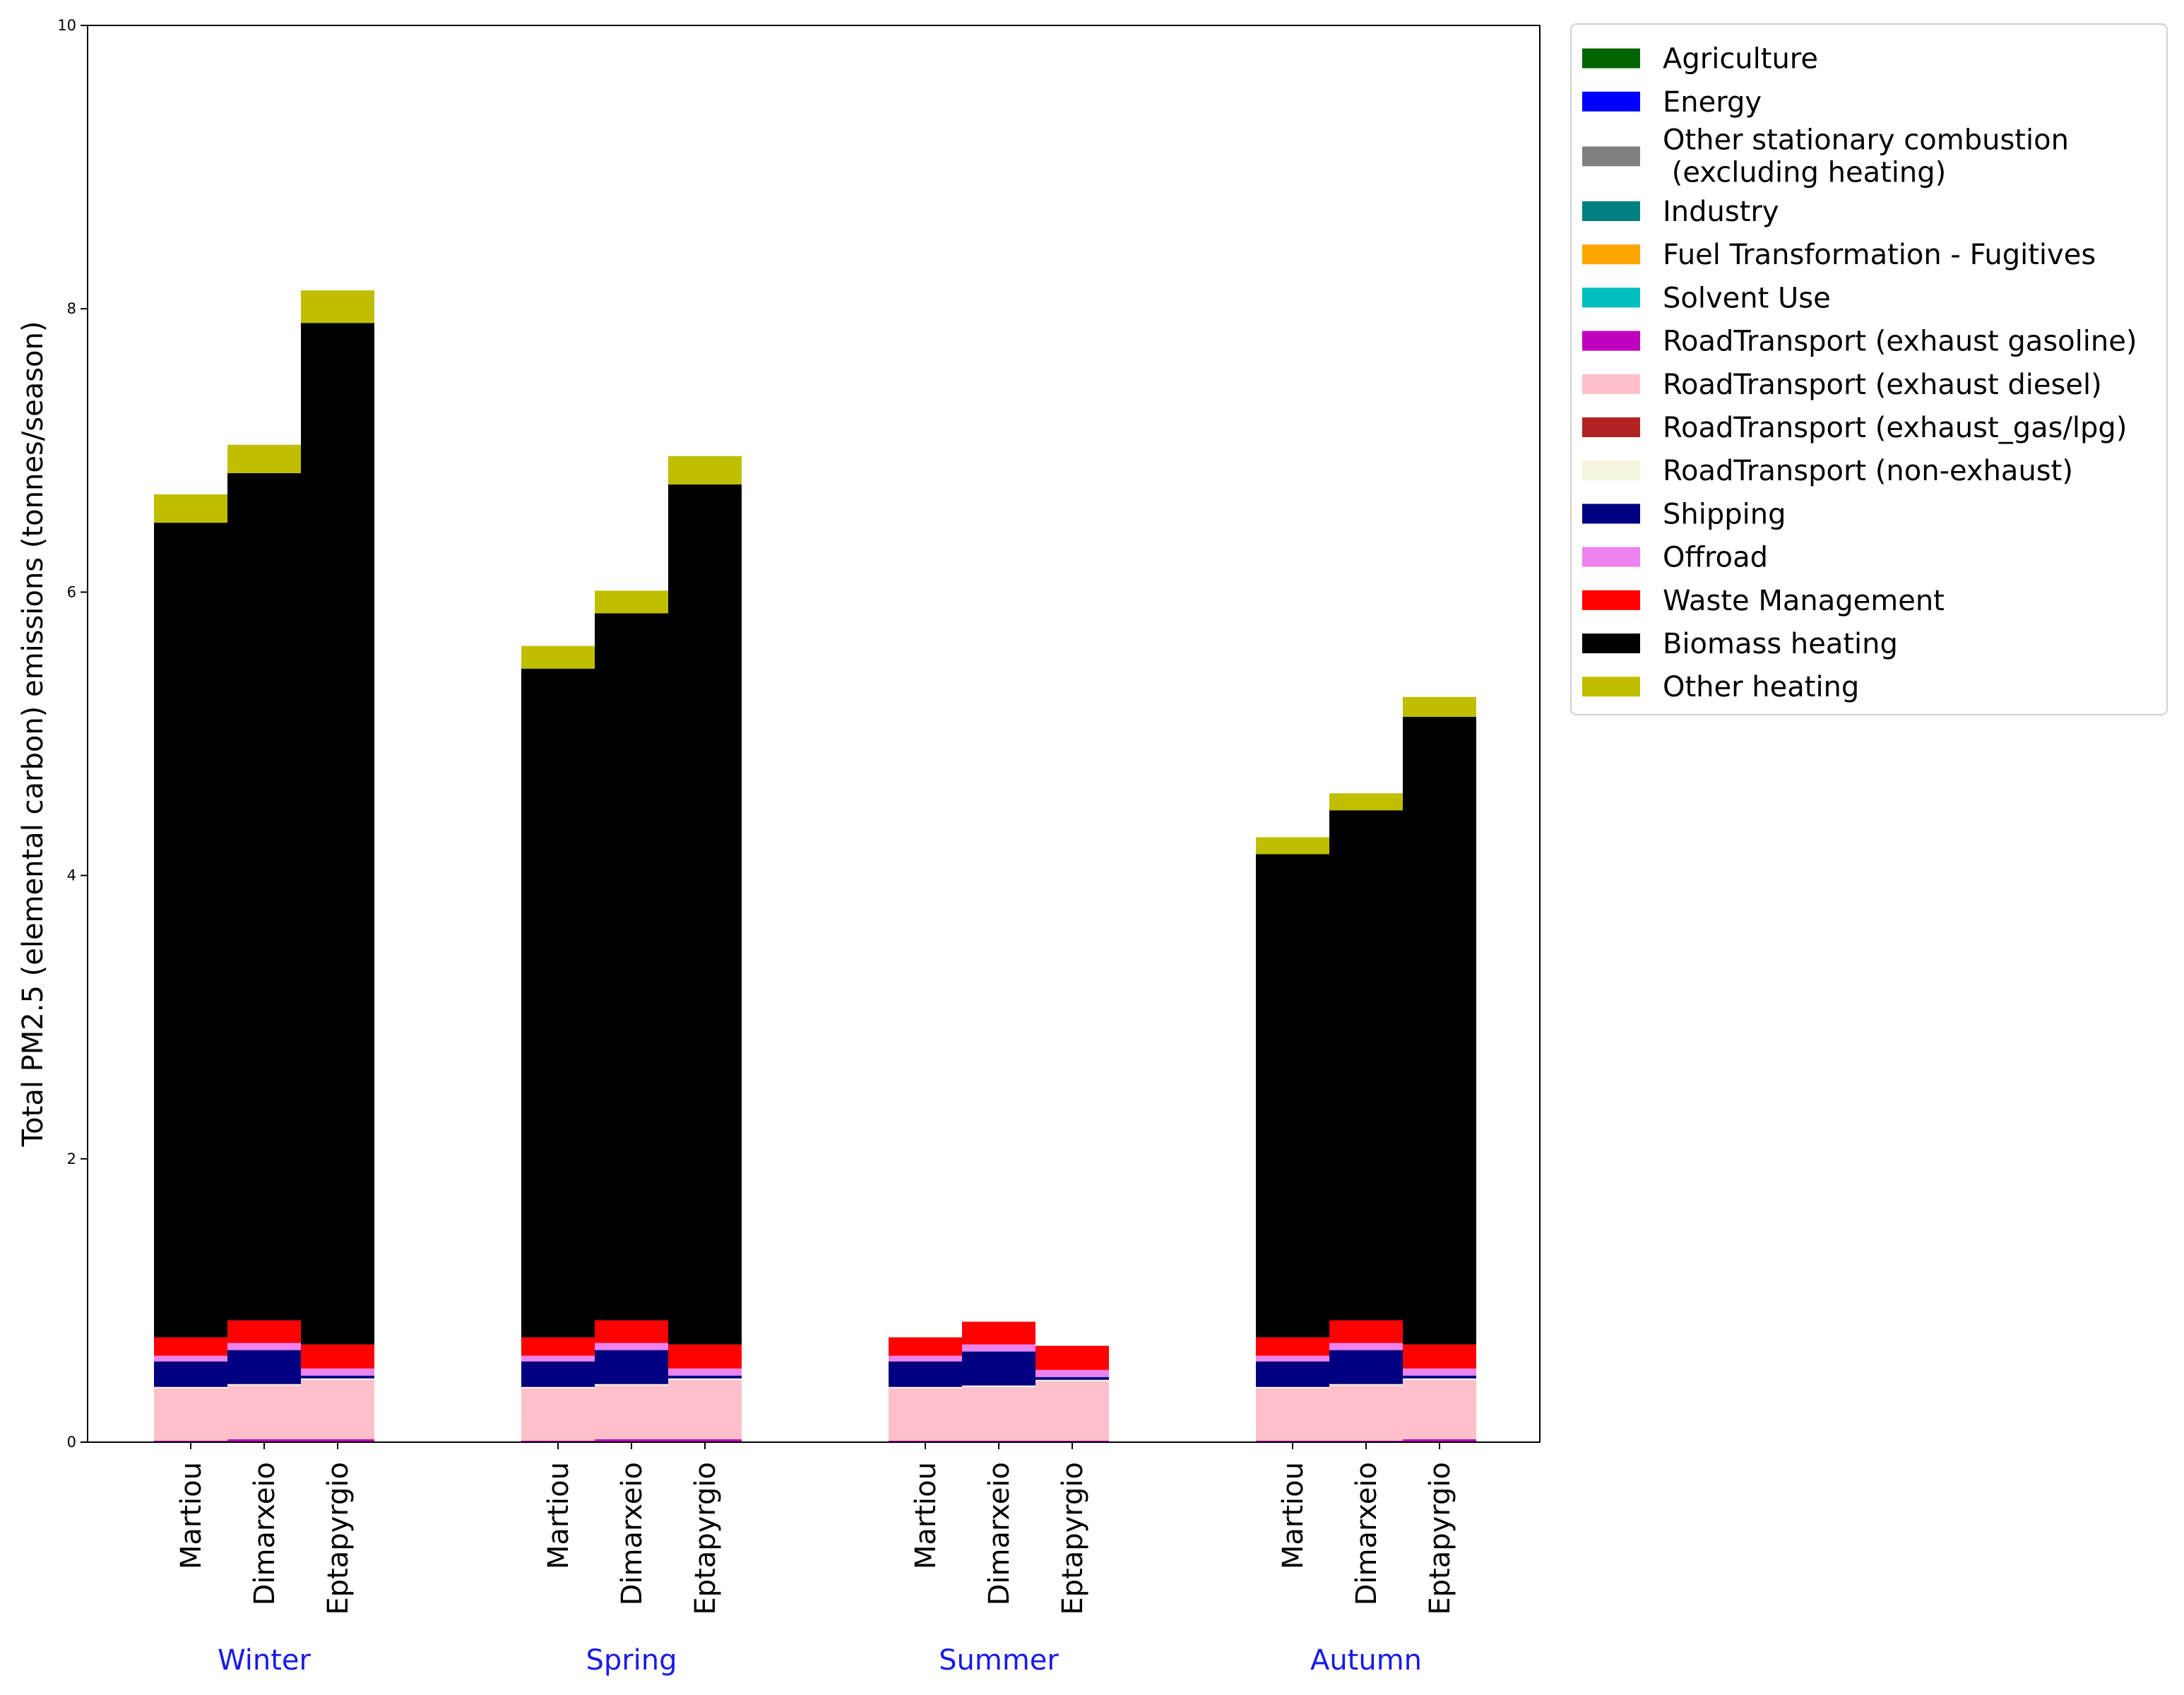 This screenshot has height=1695, width=2184. Describe the element at coordinates (1879, 255) in the screenshot. I see `legend-label: Fuel Transformation - Fugitives` at that location.